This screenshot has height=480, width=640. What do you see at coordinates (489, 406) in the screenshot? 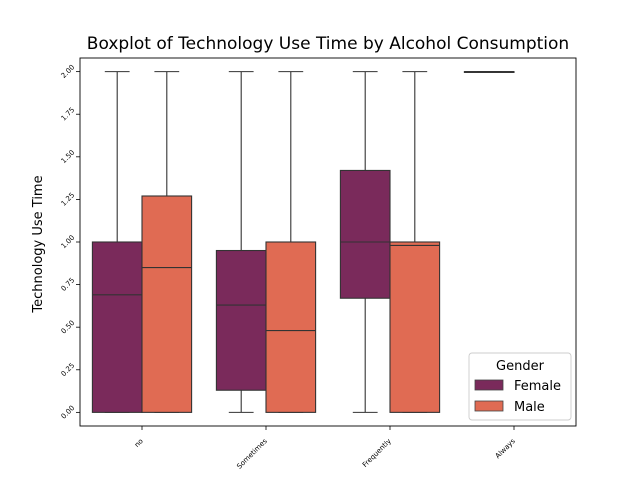
I see `legend-swatch-male` at bounding box center [489, 406].